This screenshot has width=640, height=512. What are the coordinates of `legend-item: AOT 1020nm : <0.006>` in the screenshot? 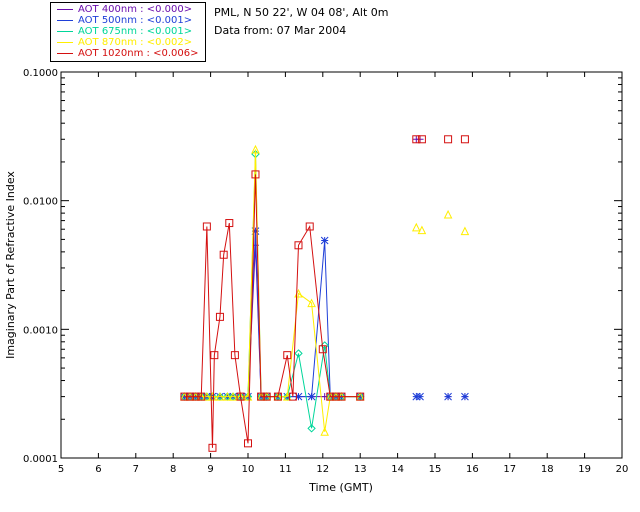 It's located at (127, 53).